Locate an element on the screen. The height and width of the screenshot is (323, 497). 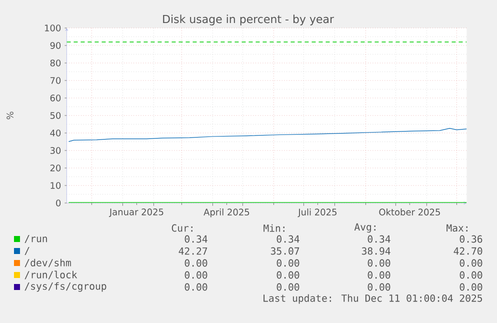
y-tick-label: 10 is located at coordinates (55, 185).